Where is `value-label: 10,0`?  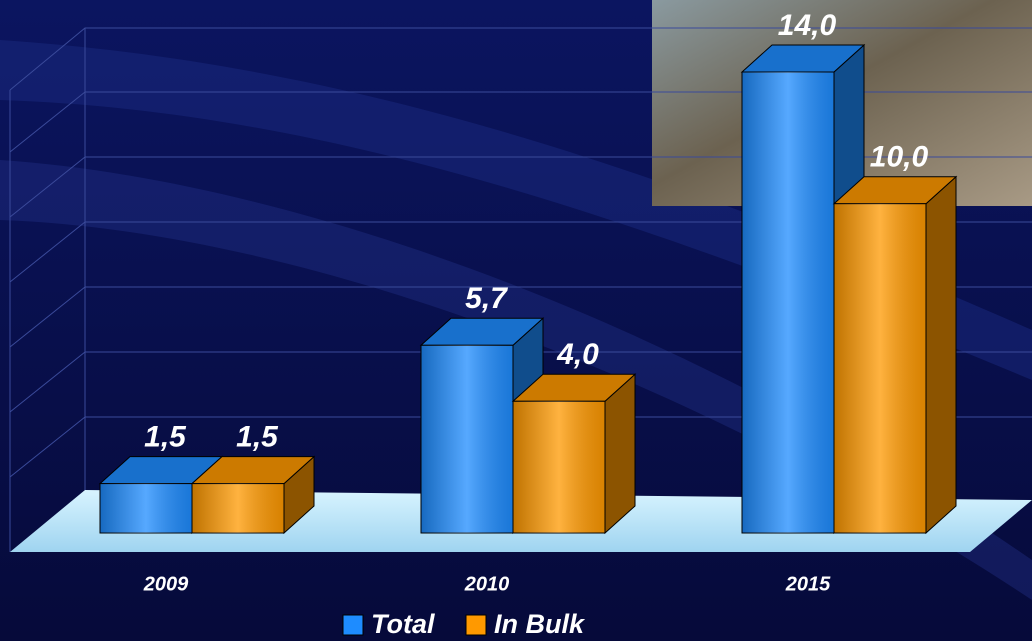
value-label: 10,0 is located at coordinates (899, 157).